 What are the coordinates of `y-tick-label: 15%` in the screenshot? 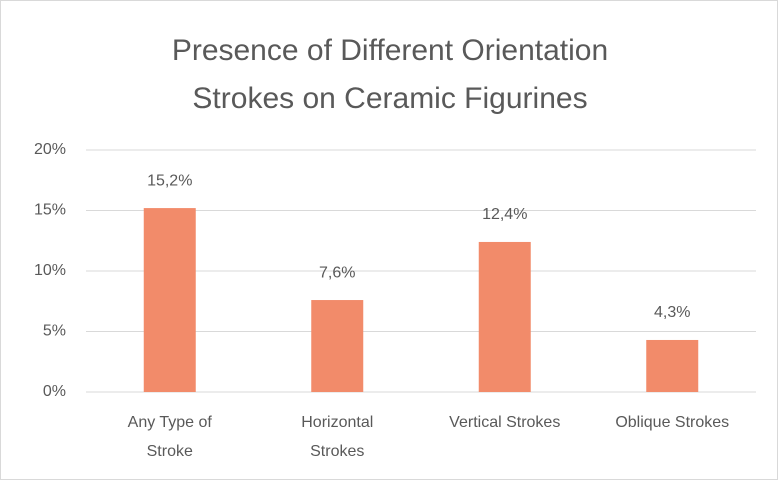 It's located at (50, 210).